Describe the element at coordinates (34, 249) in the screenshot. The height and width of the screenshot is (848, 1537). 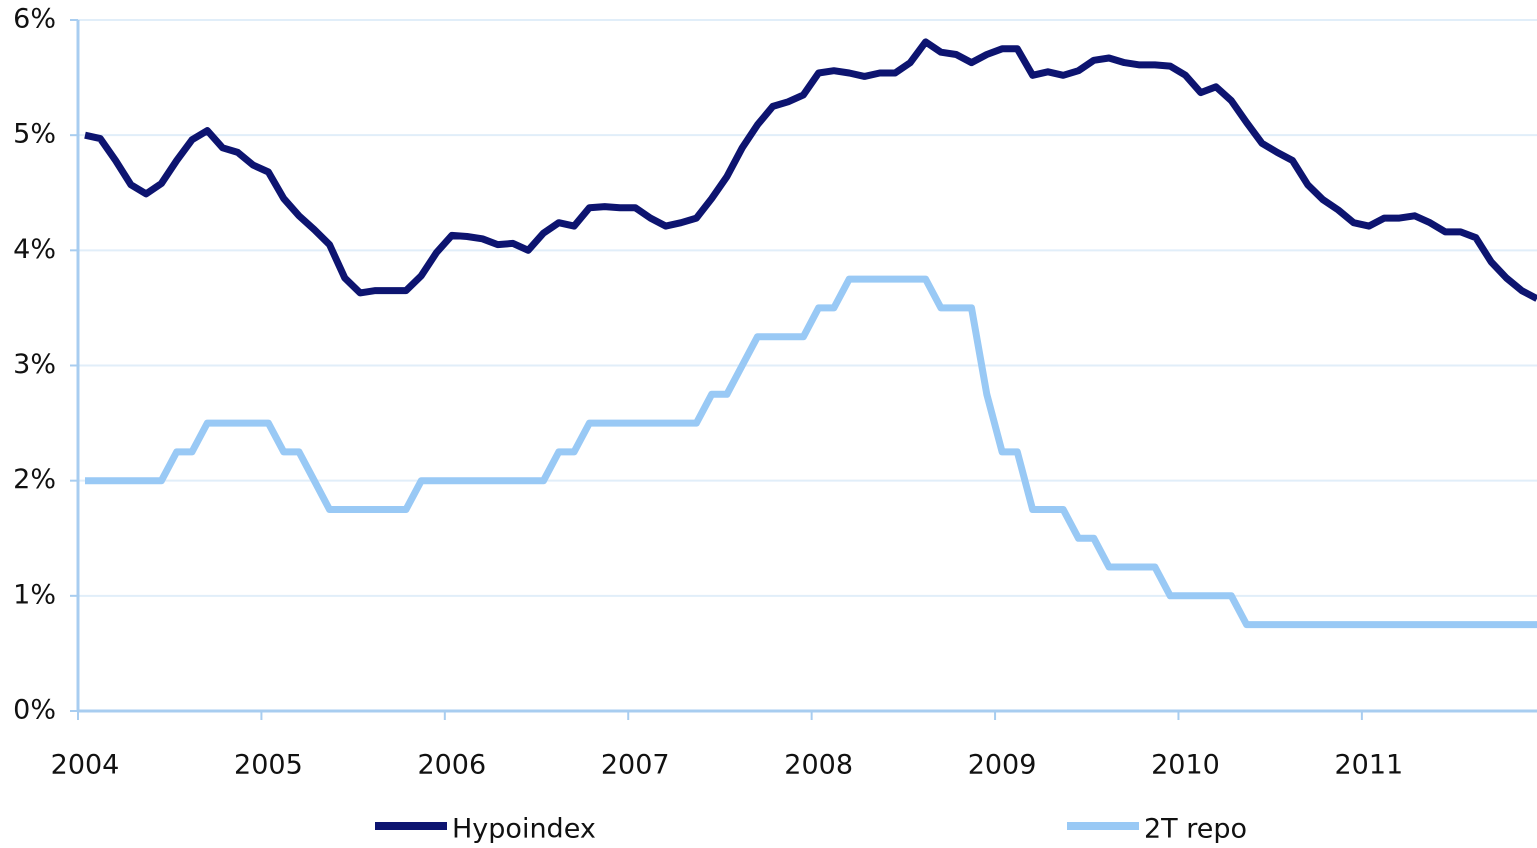
I see `y-tick-label: 4%` at that location.